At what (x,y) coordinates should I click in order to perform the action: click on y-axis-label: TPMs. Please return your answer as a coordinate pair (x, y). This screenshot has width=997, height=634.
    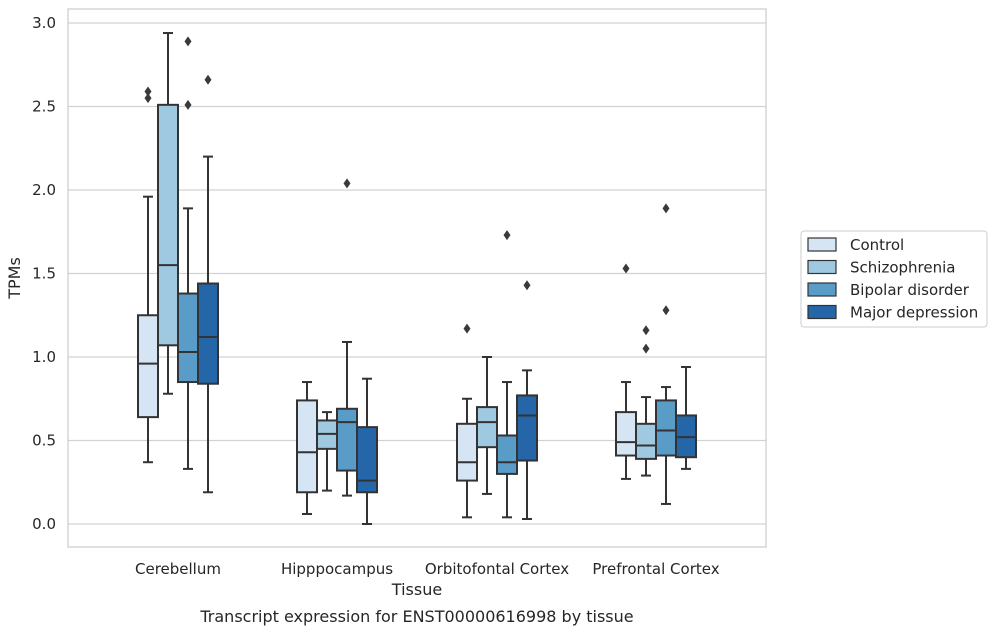
    Looking at the image, I should click on (14, 278).